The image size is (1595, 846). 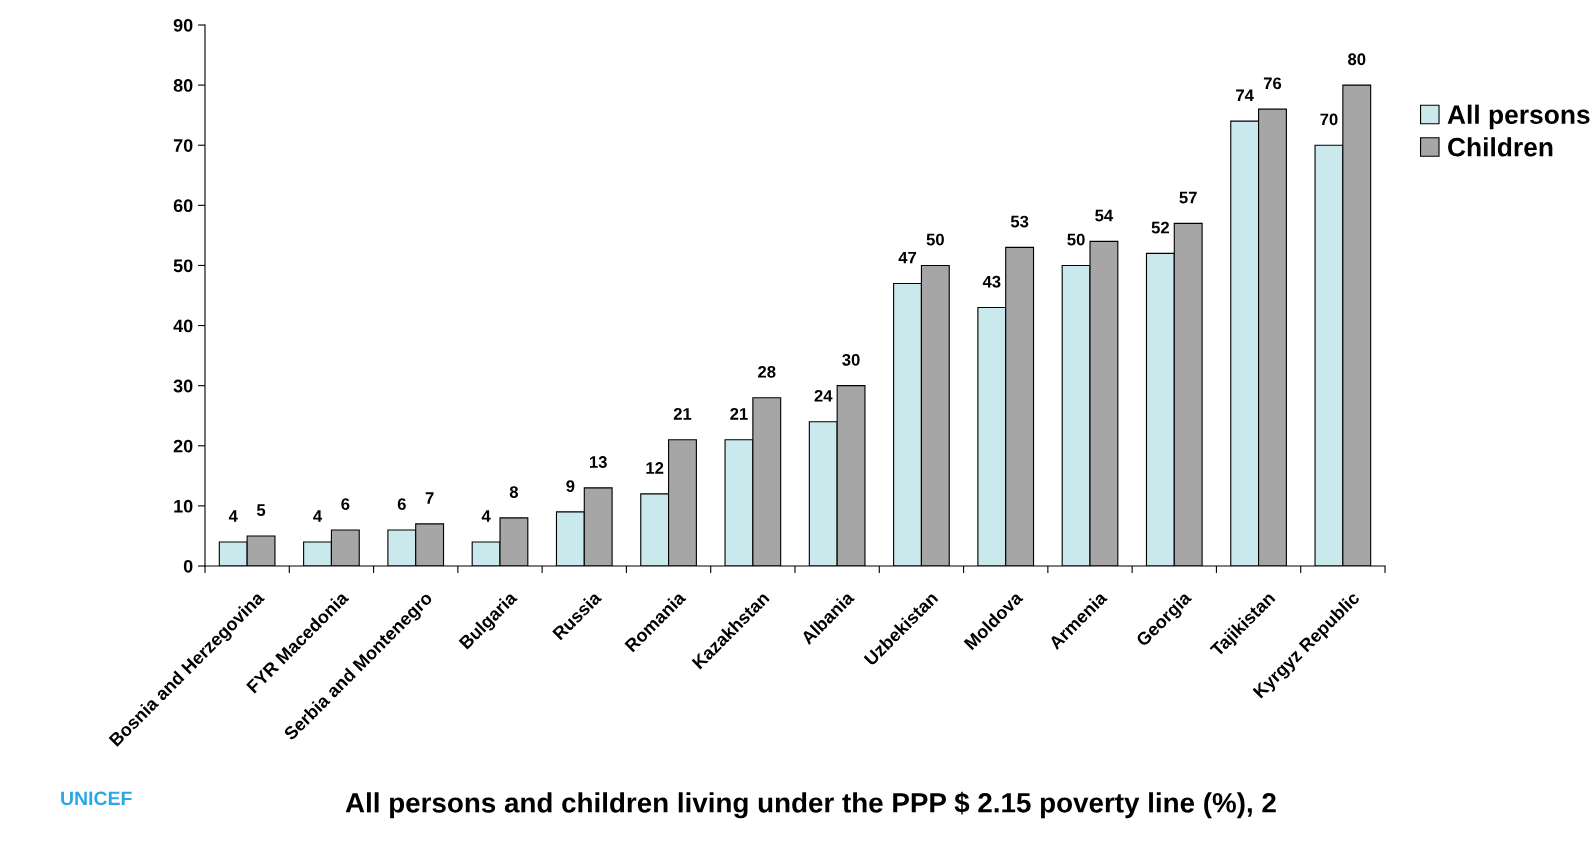 What do you see at coordinates (183, 206) in the screenshot?
I see `y-tick-label: 60` at bounding box center [183, 206].